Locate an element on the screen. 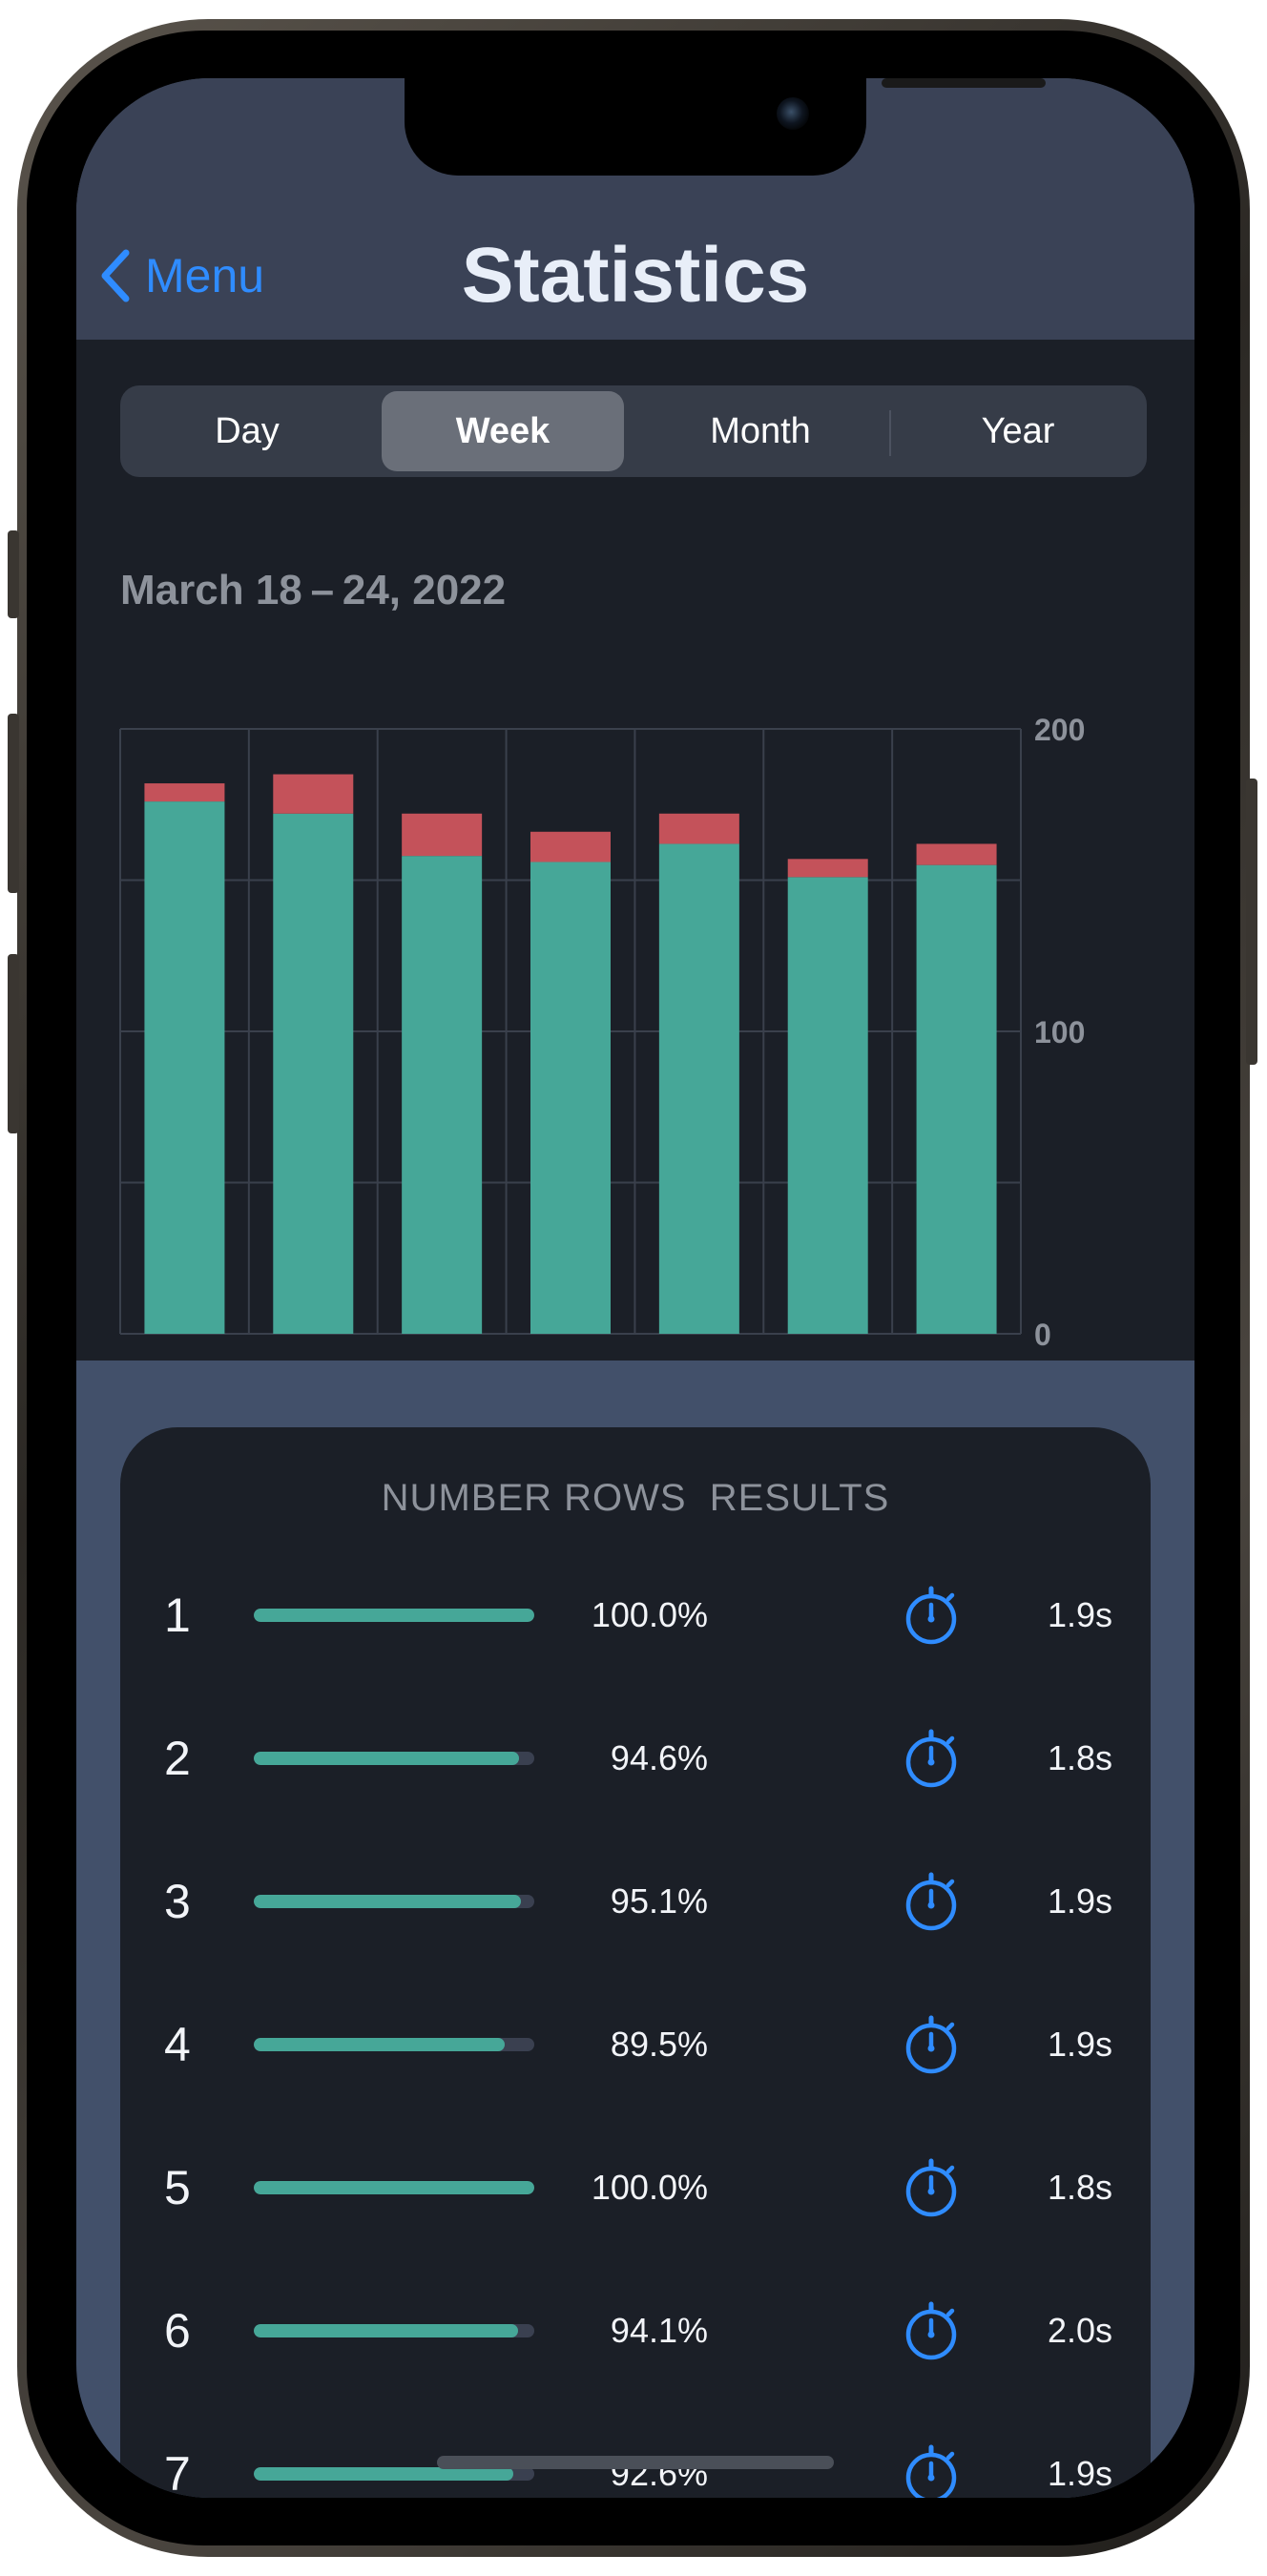  front-camera is located at coordinates (793, 113).